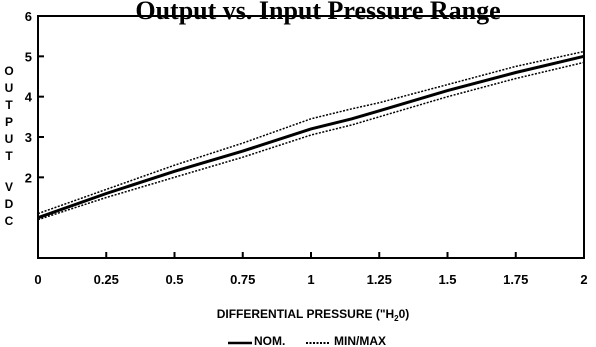 The height and width of the screenshot is (347, 596). Describe the element at coordinates (269, 340) in the screenshot. I see `legend-nom-label: NOM.` at that location.